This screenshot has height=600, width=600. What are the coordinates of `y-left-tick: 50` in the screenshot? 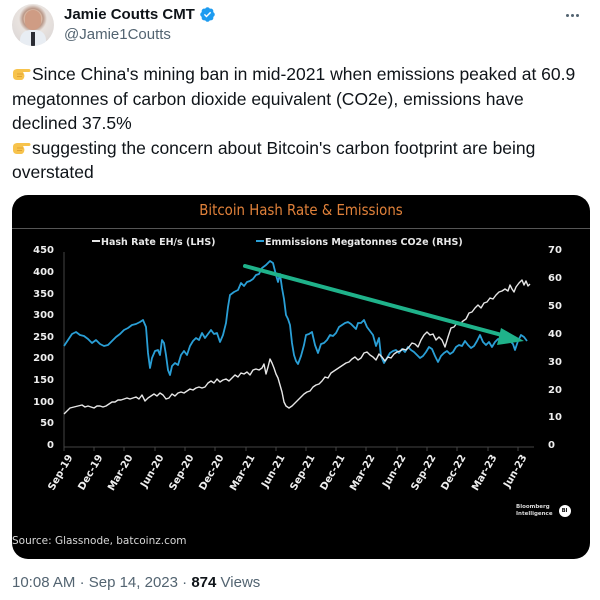 It's located at (47, 423).